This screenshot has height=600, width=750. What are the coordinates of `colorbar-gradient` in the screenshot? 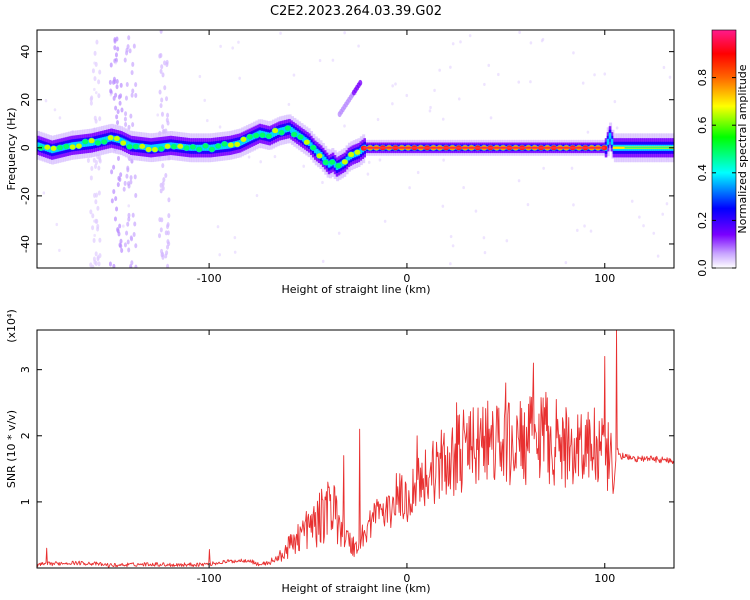 It's located at (724, 149).